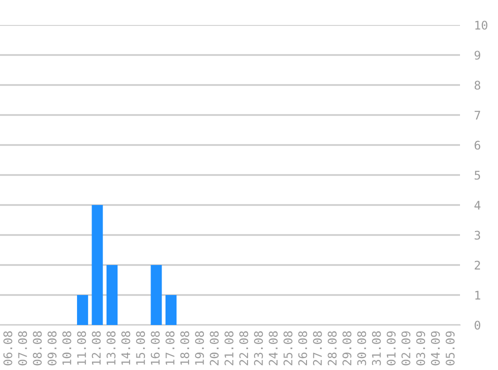 The height and width of the screenshot is (370, 498). I want to click on x-tick-label: 07.08, so click(23, 348).